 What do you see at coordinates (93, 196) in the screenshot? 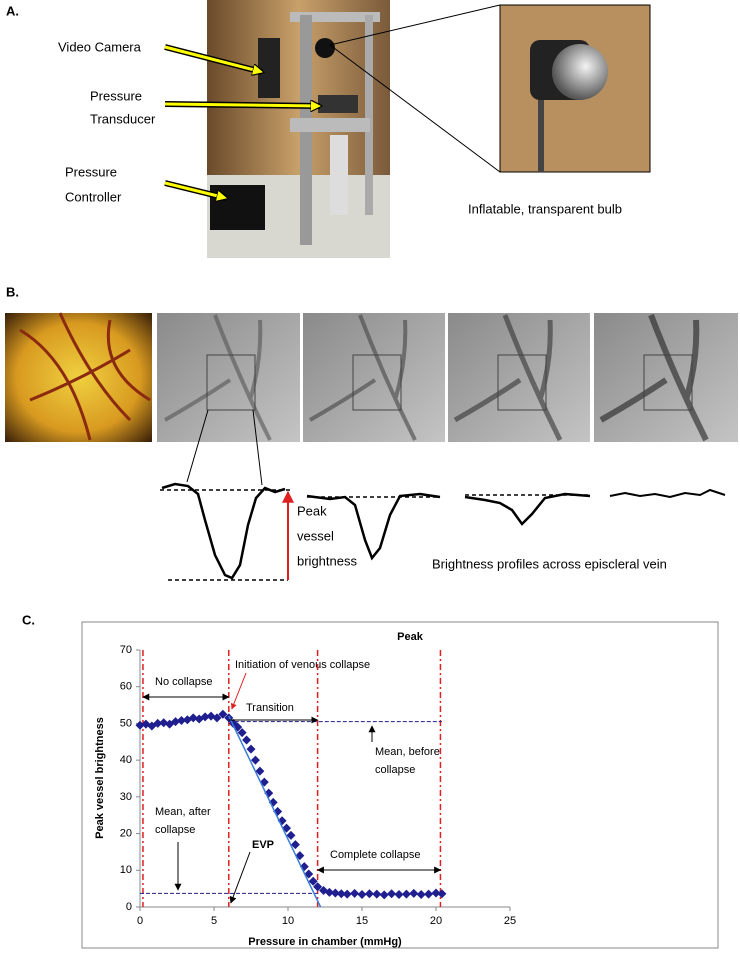
I see `callout-label: Controller` at bounding box center [93, 196].